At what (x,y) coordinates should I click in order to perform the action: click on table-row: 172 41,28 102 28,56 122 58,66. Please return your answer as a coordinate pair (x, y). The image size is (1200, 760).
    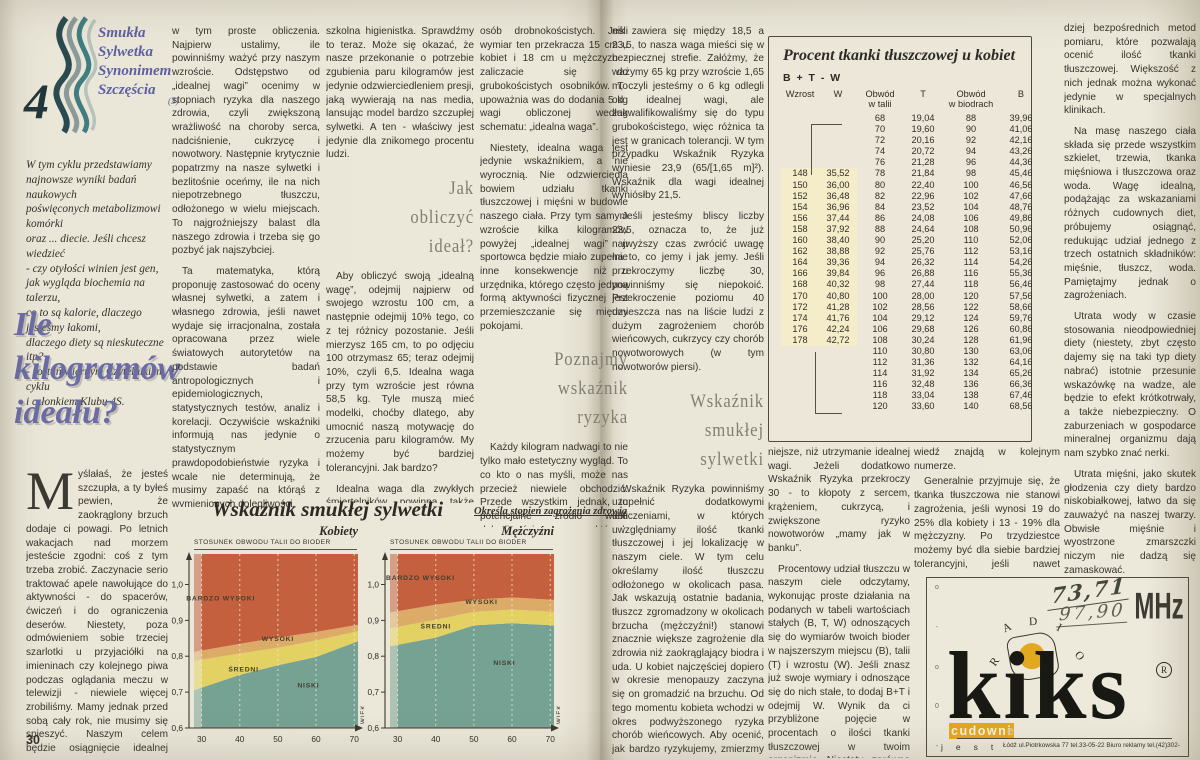
    Looking at the image, I should click on (912, 307).